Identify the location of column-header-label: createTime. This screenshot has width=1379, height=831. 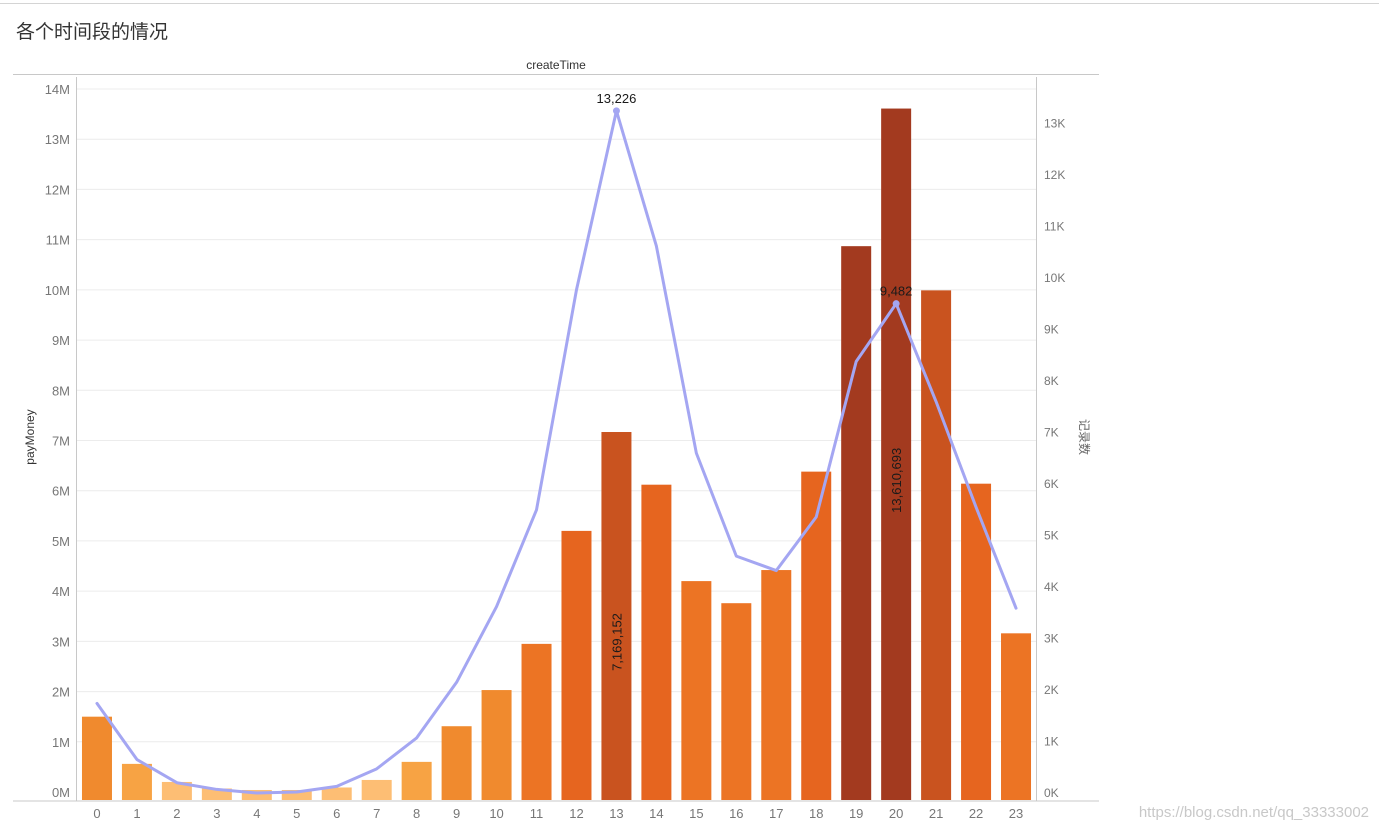
(556, 65).